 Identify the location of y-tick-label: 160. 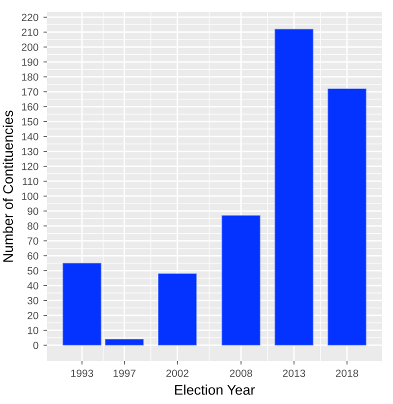
(30, 107).